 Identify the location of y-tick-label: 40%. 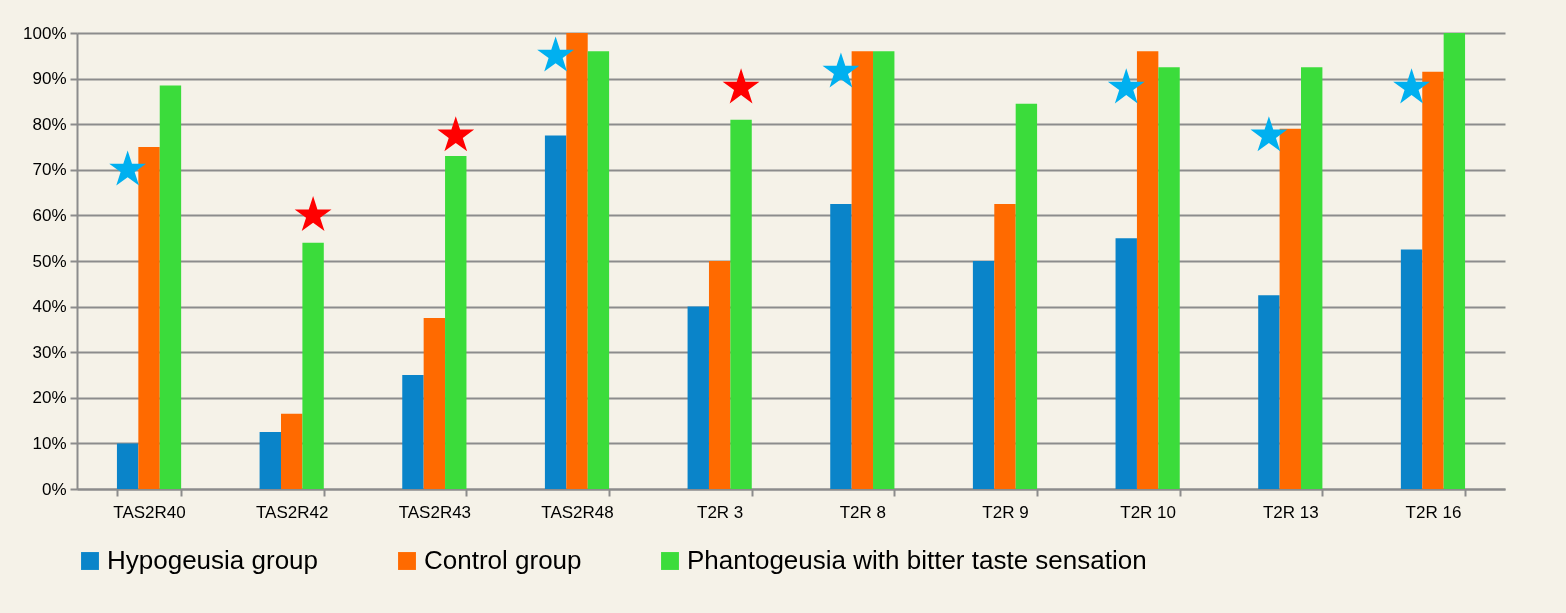
(49, 307).